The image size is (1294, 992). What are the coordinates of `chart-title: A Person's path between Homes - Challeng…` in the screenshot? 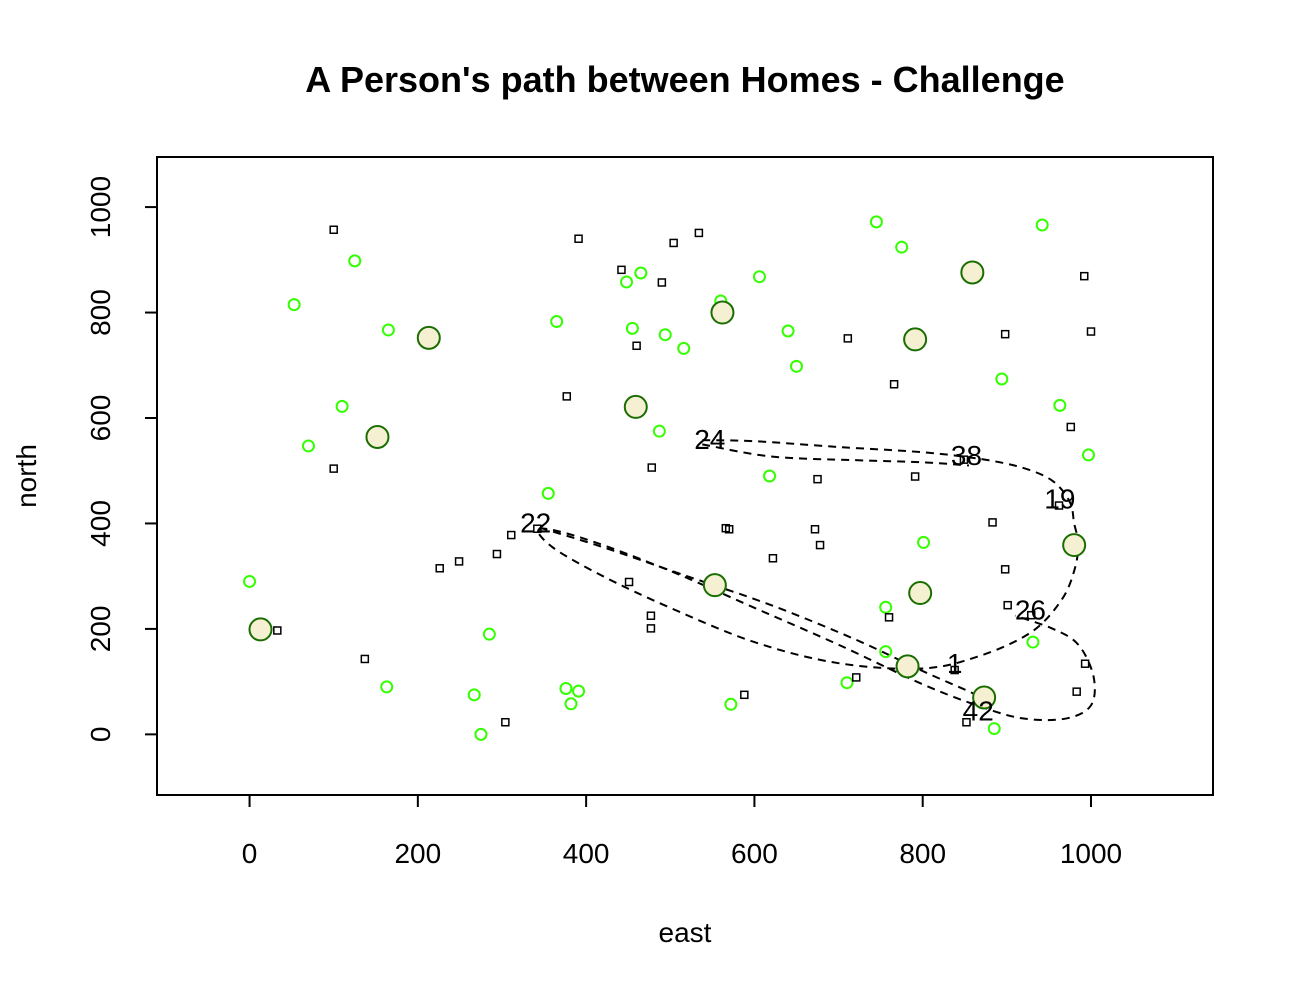 It's located at (684, 79).